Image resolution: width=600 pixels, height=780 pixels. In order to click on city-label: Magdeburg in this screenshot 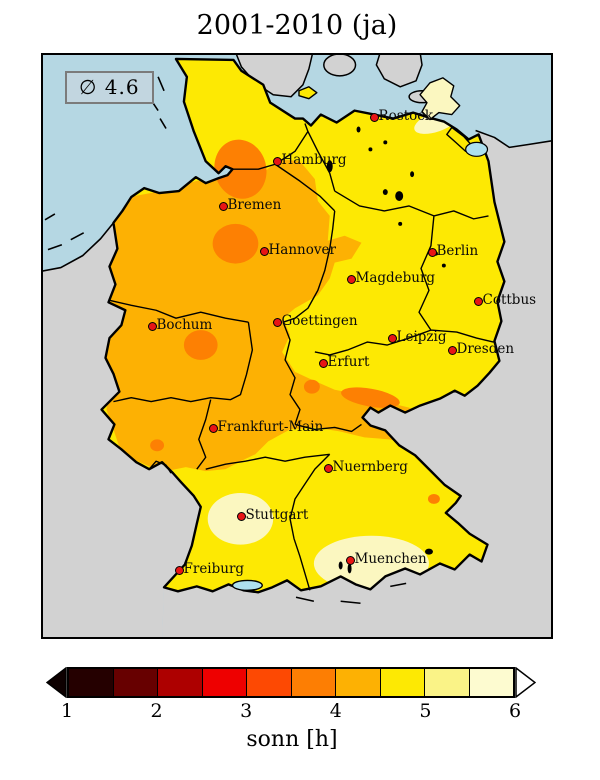, I will do `click(395, 277)`.